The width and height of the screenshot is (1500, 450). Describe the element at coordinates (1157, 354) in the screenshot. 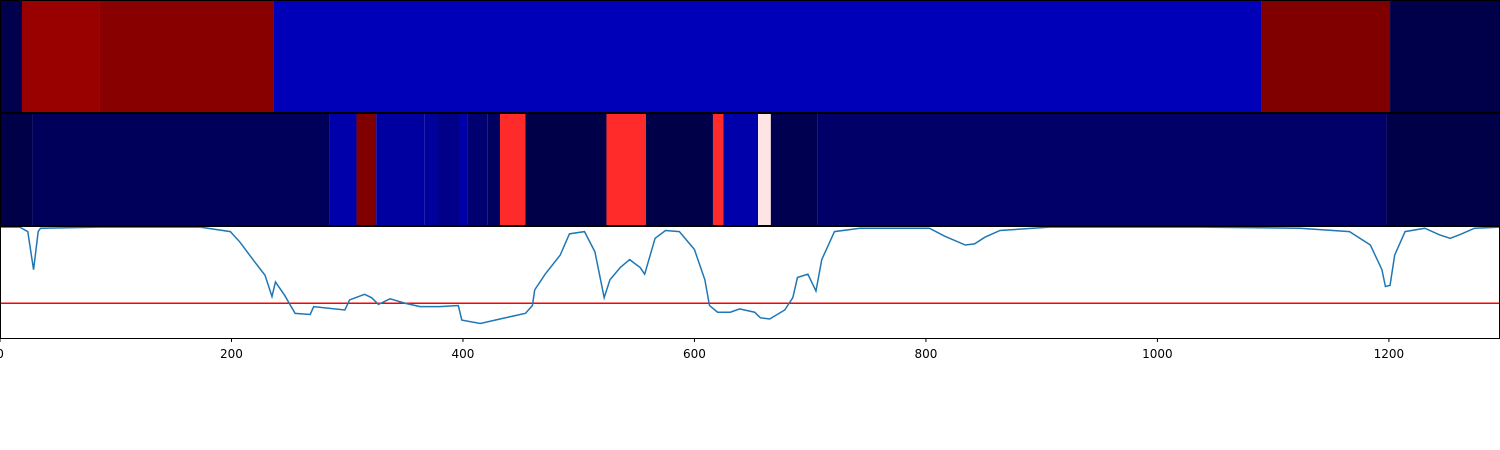

I see `x-tick-label: 1000` at that location.